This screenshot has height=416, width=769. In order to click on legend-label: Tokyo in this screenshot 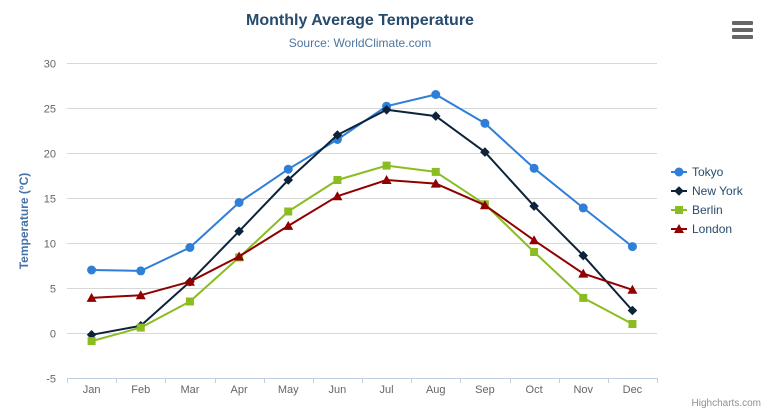, I will do `click(708, 171)`.